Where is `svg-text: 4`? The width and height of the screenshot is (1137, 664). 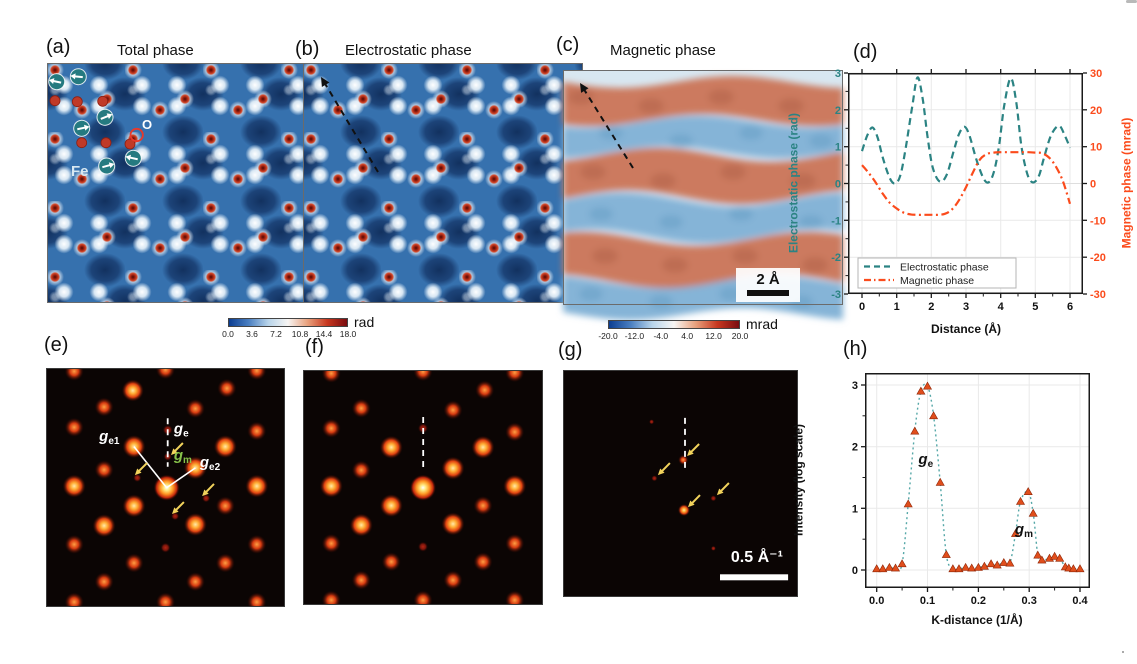 svg-text: 4 is located at coordinates (1001, 307).